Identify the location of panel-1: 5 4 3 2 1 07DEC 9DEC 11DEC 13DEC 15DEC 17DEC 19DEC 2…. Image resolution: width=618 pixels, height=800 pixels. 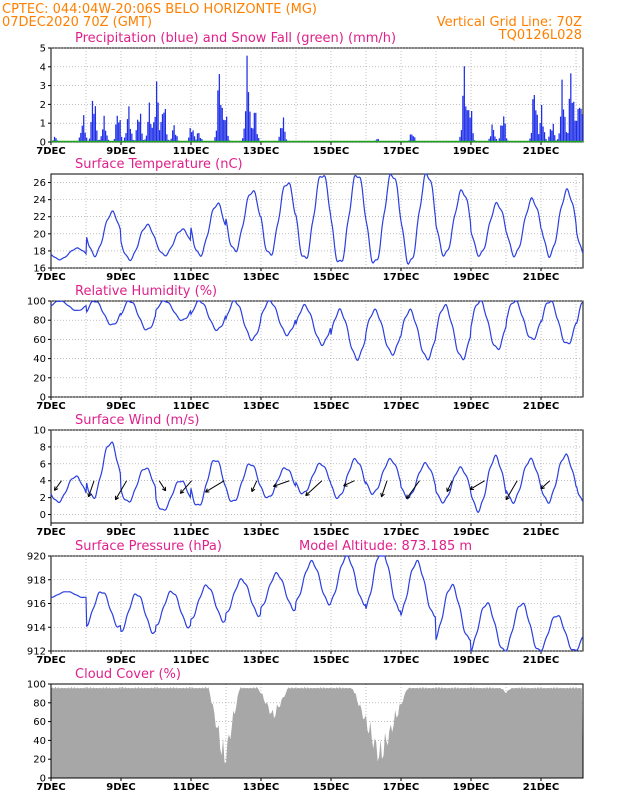
(310, 94).